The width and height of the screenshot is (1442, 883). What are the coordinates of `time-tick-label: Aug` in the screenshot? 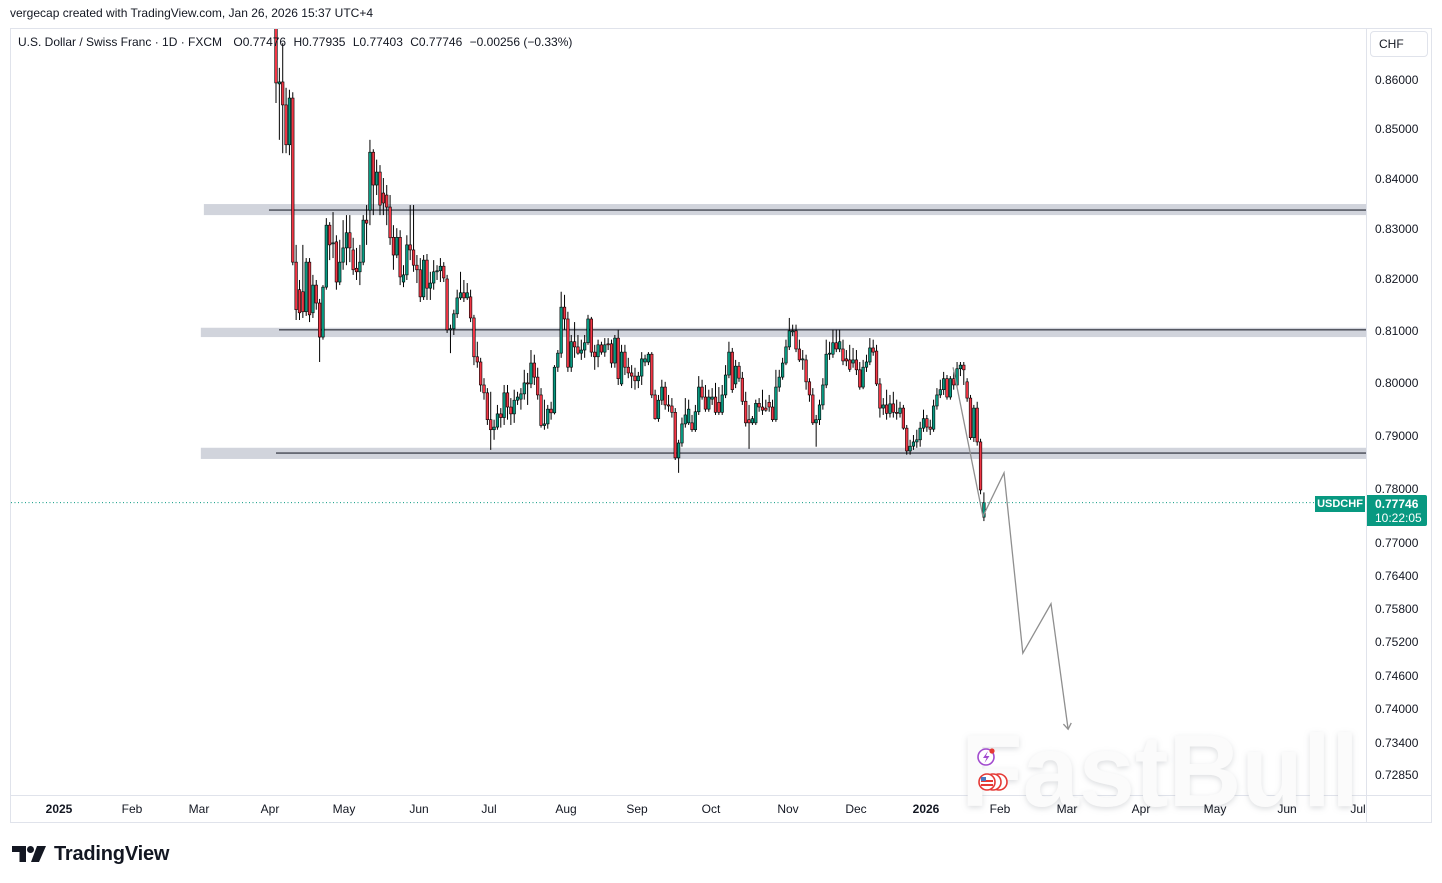 It's located at (566, 809).